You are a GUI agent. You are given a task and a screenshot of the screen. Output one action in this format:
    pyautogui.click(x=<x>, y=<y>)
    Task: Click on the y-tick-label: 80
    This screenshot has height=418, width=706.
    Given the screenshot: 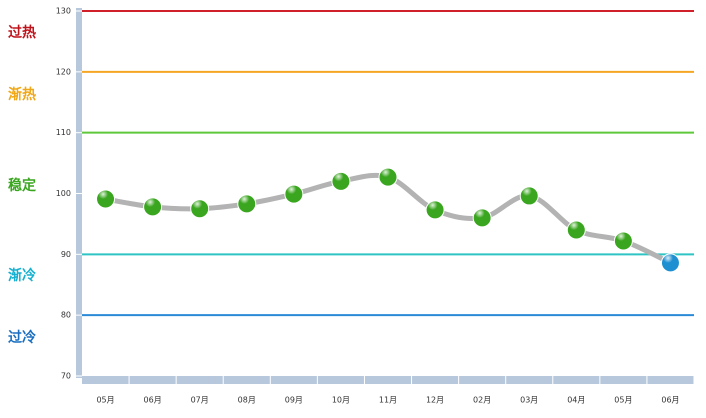 What is the action you would take?
    pyautogui.click(x=66, y=315)
    